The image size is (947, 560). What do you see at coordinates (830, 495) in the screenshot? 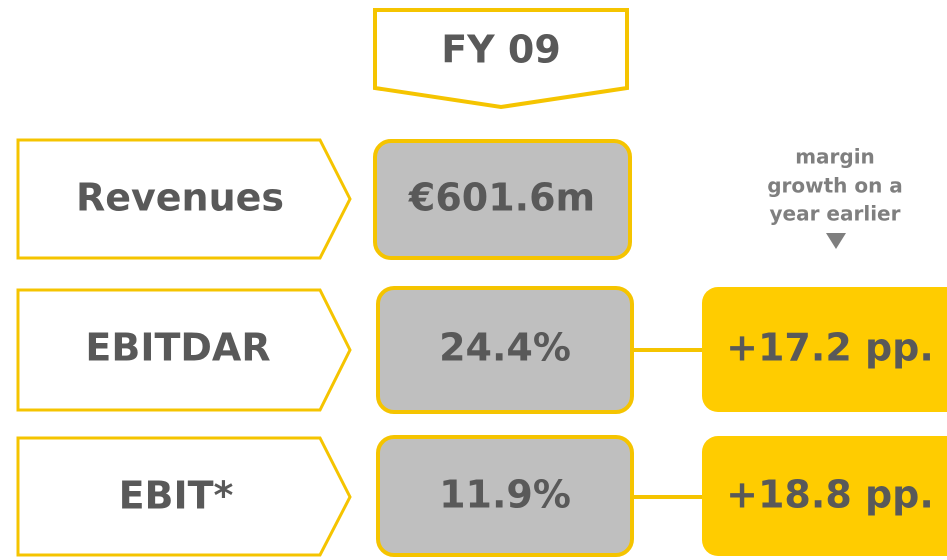
I see `growth-text: +18.8 pp.` at bounding box center [830, 495].